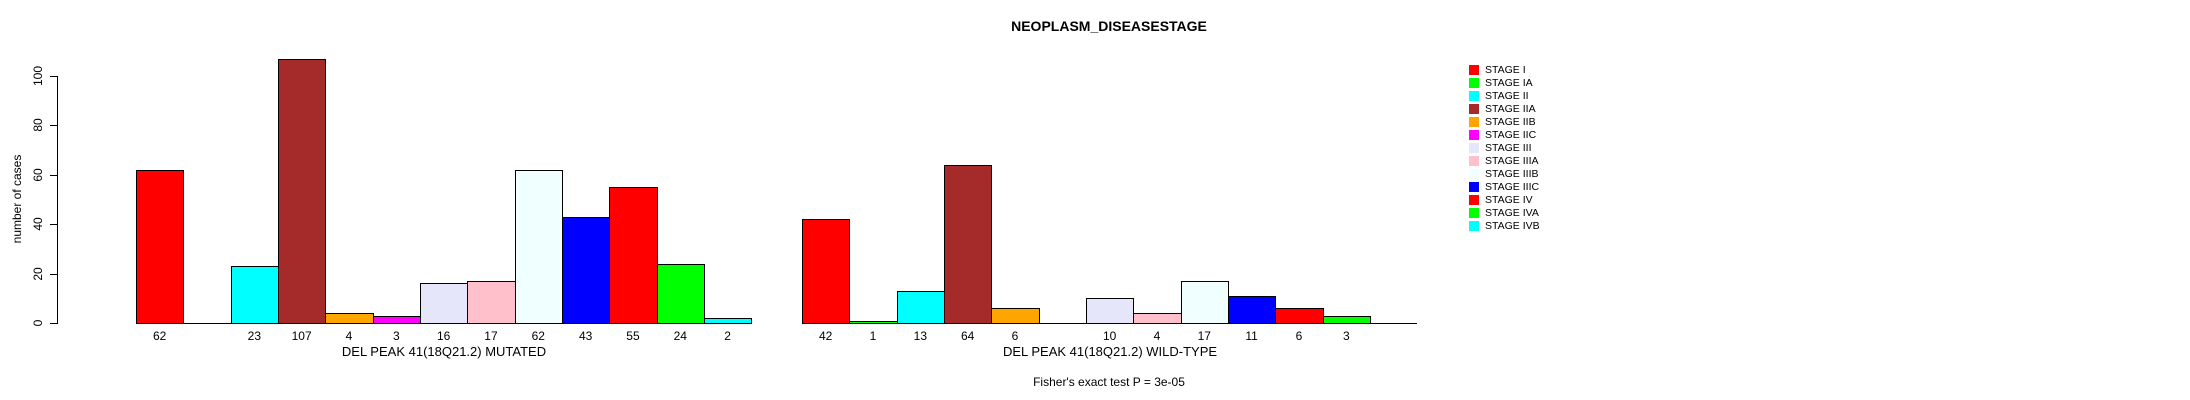 This screenshot has height=400, width=2190. I want to click on legend-label: STAGE I, so click(1505, 69).